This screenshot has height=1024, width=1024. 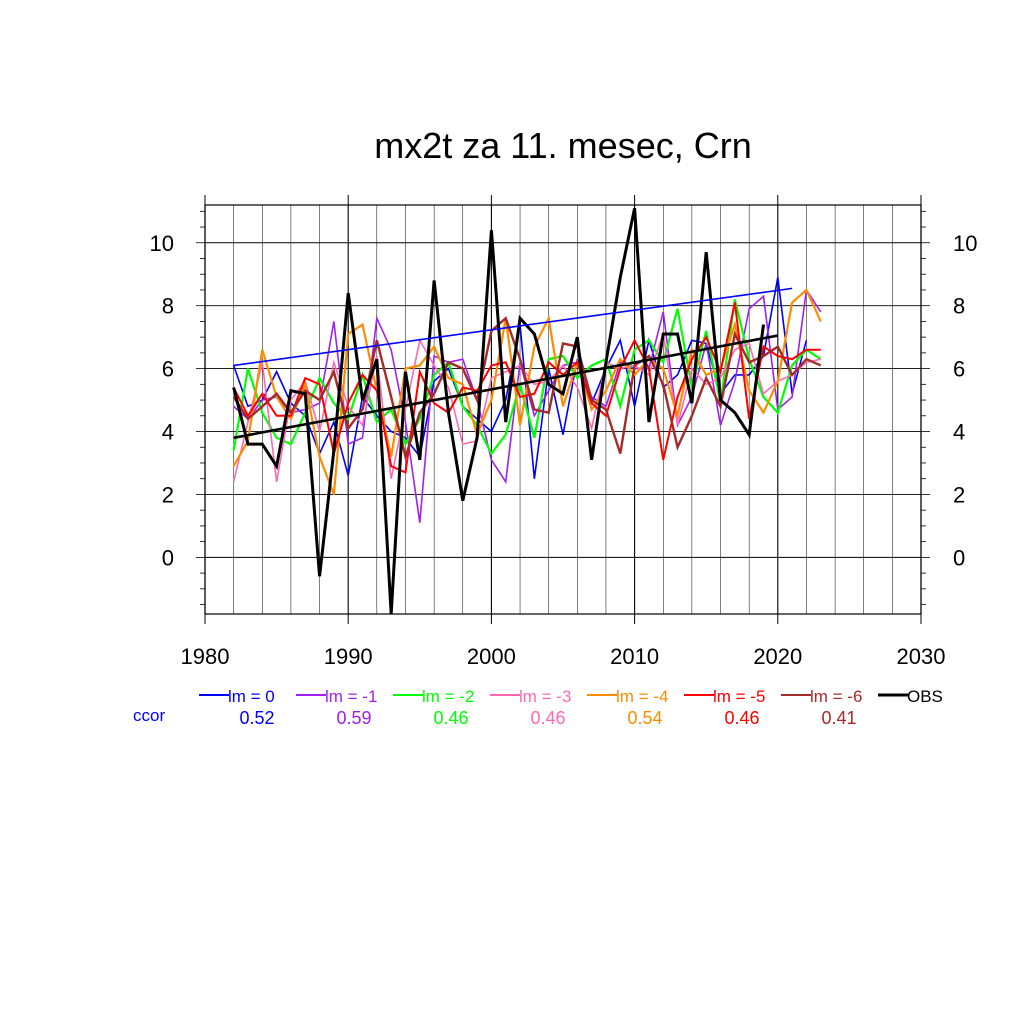 What do you see at coordinates (739, 696) in the screenshot?
I see `legend-label: lm = -5` at bounding box center [739, 696].